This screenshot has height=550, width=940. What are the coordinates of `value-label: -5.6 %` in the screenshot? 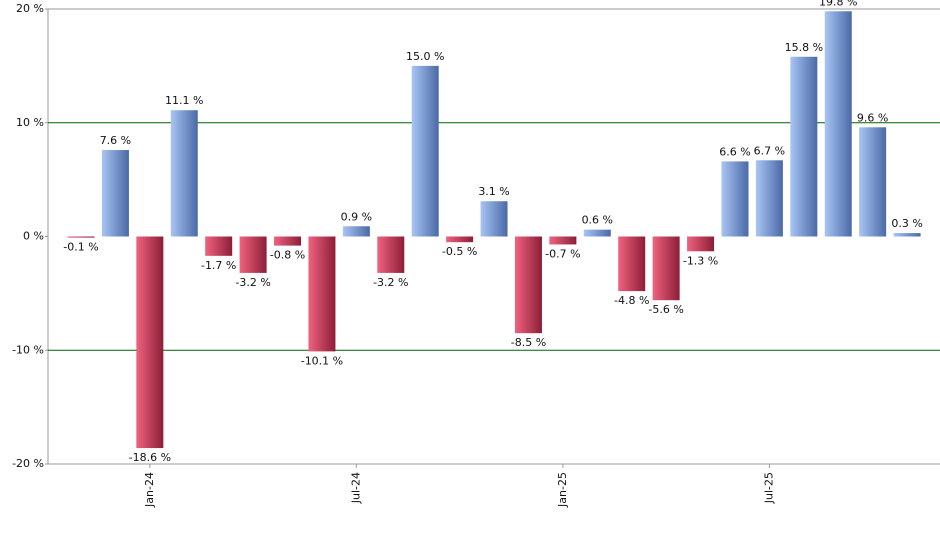 It's located at (665, 309).